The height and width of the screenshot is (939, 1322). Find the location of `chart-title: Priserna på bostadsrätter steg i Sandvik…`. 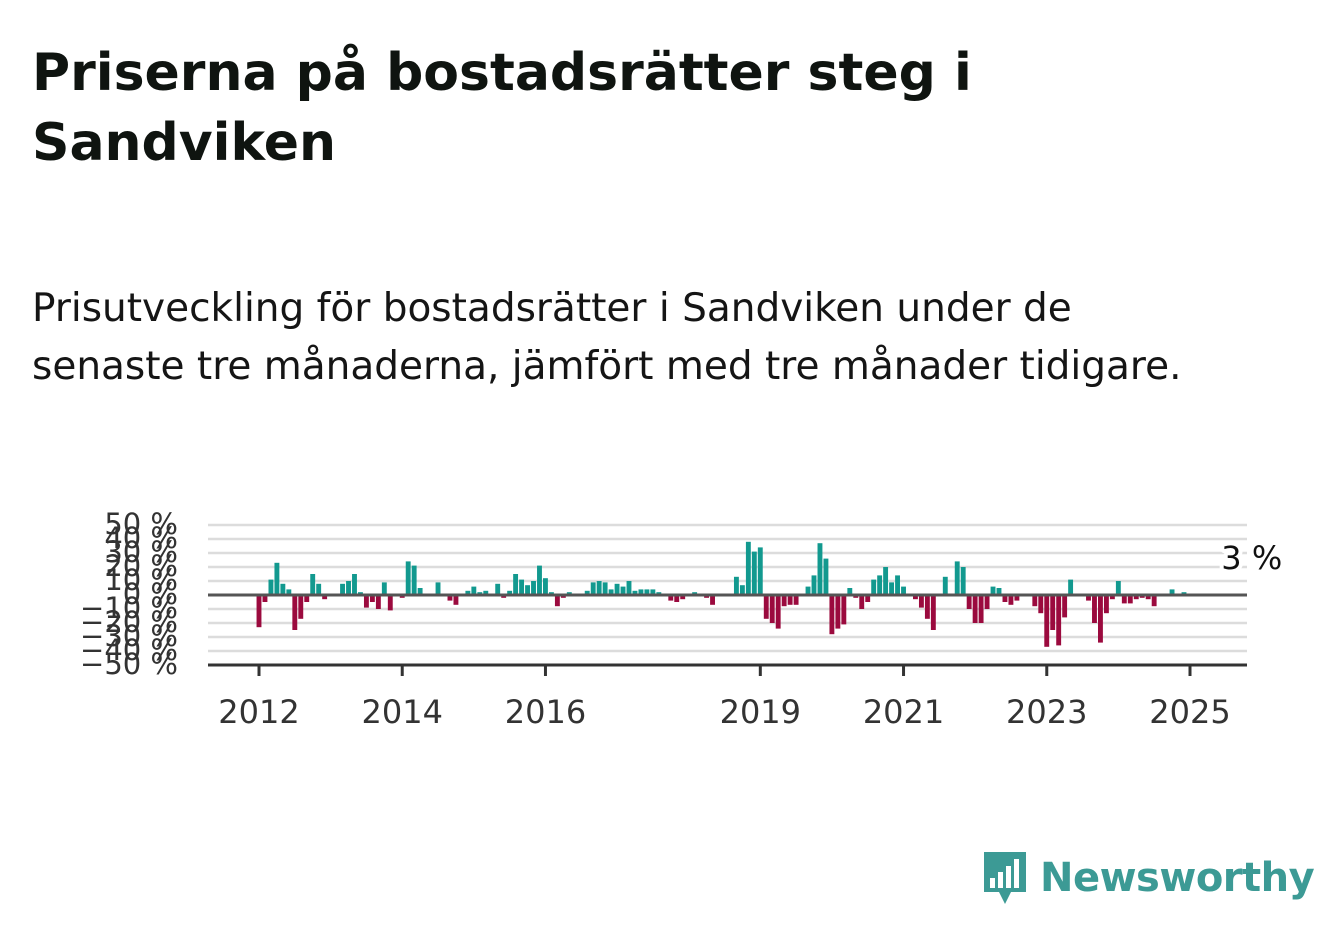

chart-title: Priserna på bostadsrätter steg i Sandvik… is located at coordinates (502, 108).